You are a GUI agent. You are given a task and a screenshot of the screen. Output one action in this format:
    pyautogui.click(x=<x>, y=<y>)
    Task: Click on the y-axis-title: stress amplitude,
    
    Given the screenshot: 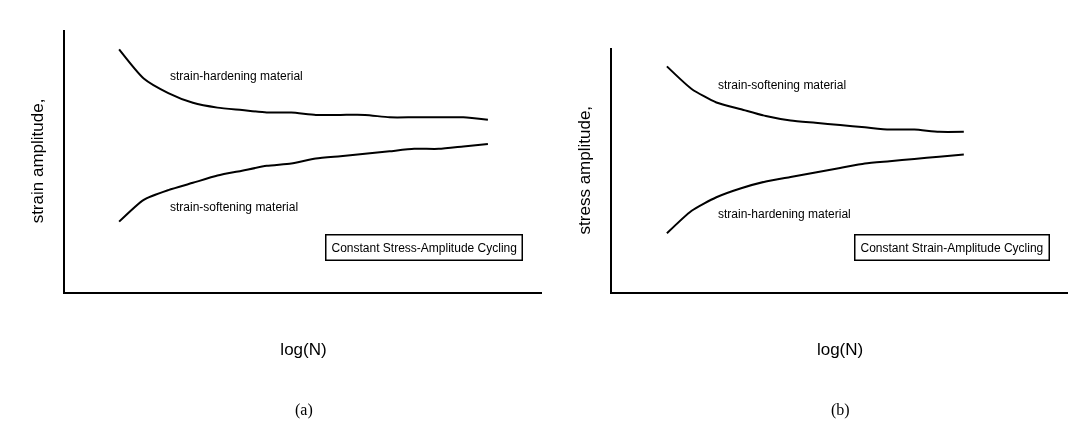 What is the action you would take?
    pyautogui.click(x=585, y=170)
    